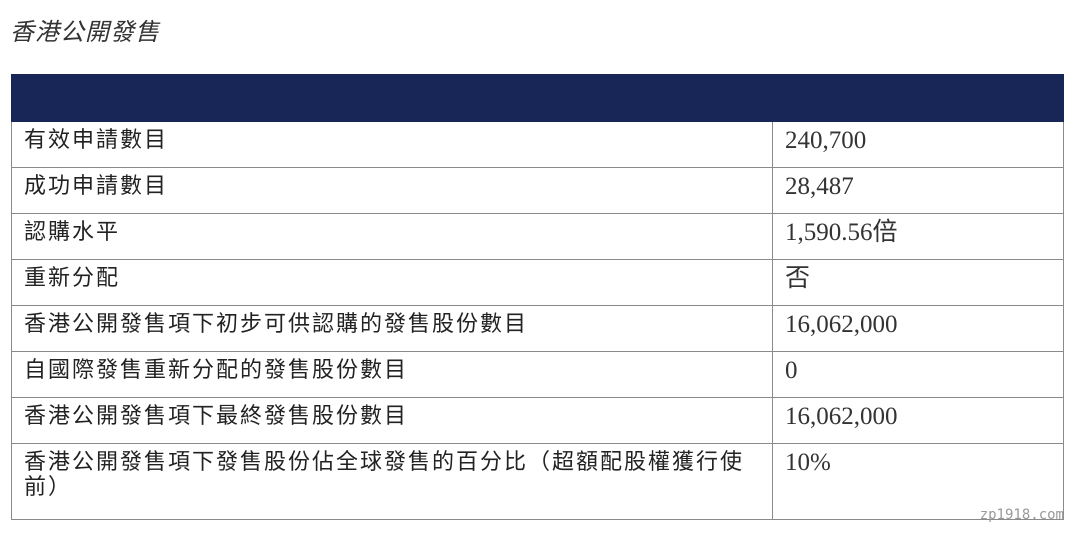 The height and width of the screenshot is (537, 1080). I want to click on row-value: 否, so click(918, 282).